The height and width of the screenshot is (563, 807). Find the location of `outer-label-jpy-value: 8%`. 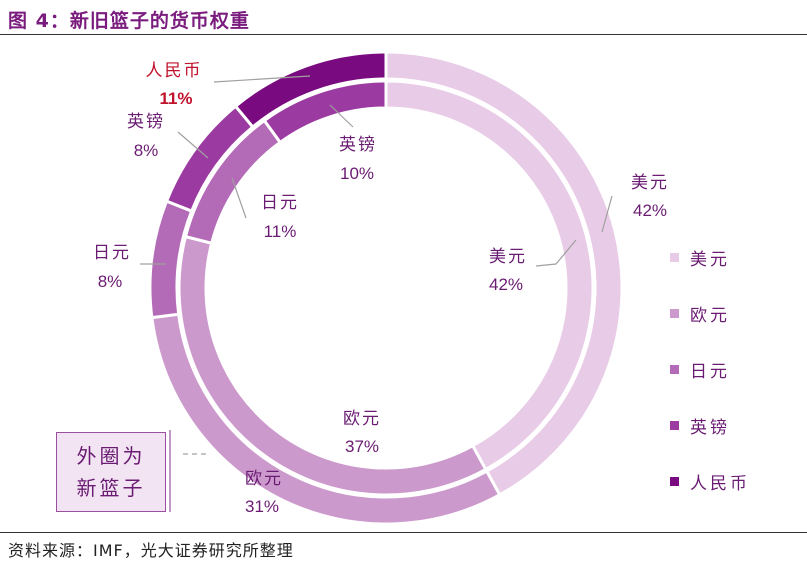

outer-label-jpy-value: 8% is located at coordinates (110, 281).